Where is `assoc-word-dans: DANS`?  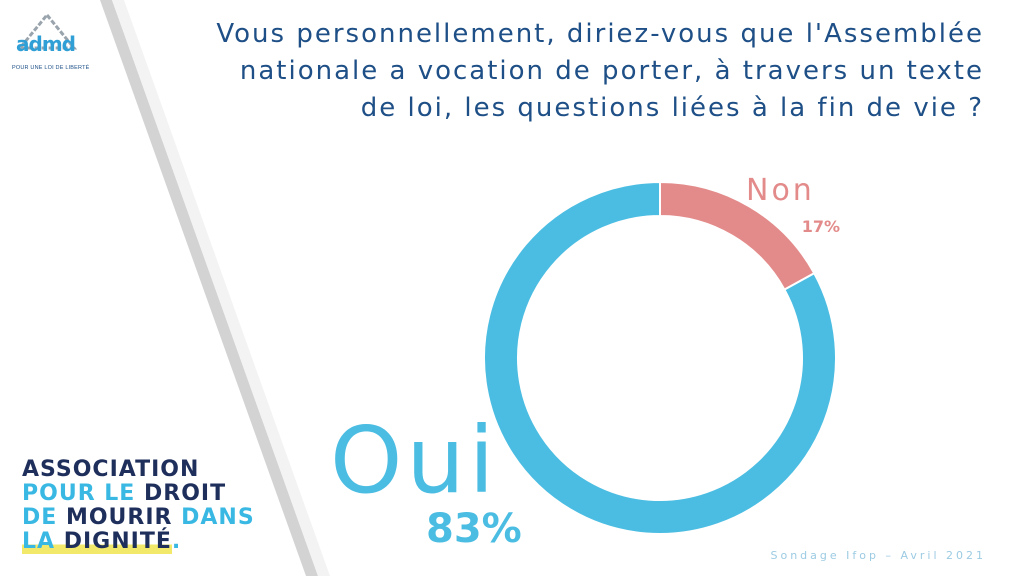
assoc-word-dans: DANS is located at coordinates (218, 517).